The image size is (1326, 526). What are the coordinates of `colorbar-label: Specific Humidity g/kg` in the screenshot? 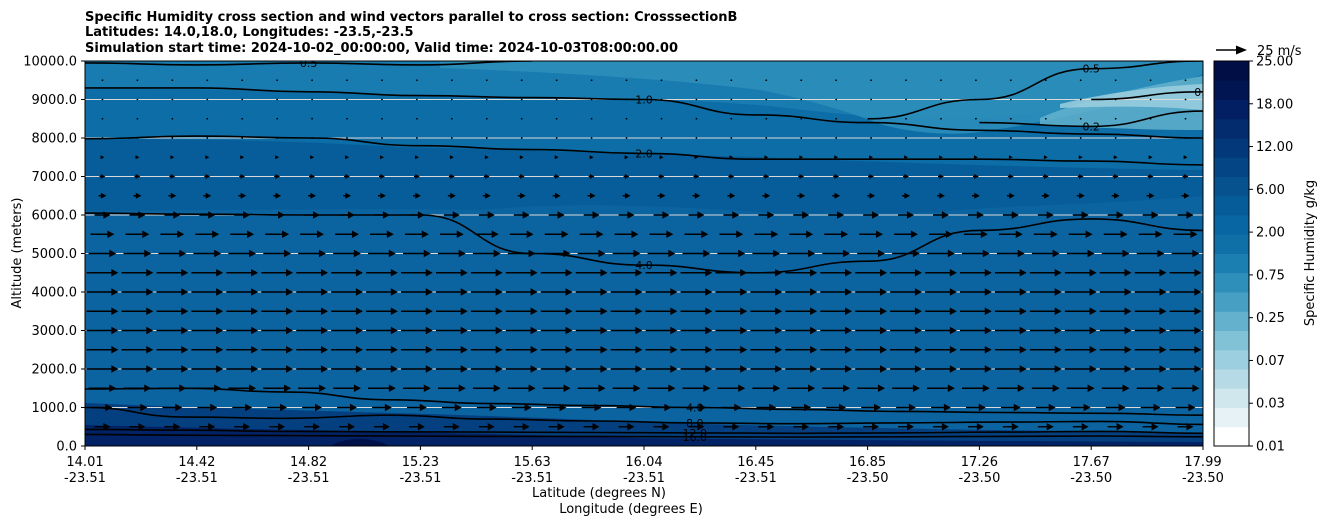 It's located at (1310, 253).